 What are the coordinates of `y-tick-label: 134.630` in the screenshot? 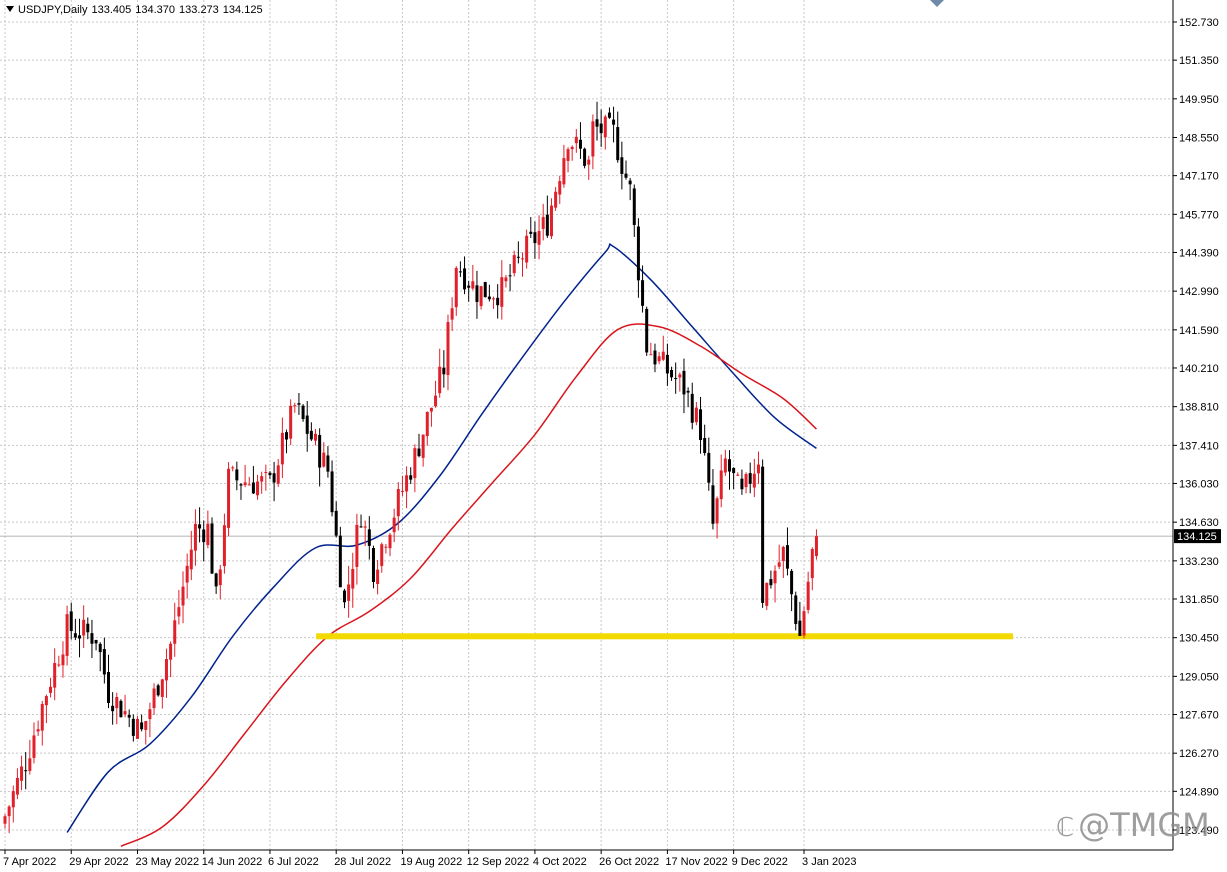 It's located at (1199, 523).